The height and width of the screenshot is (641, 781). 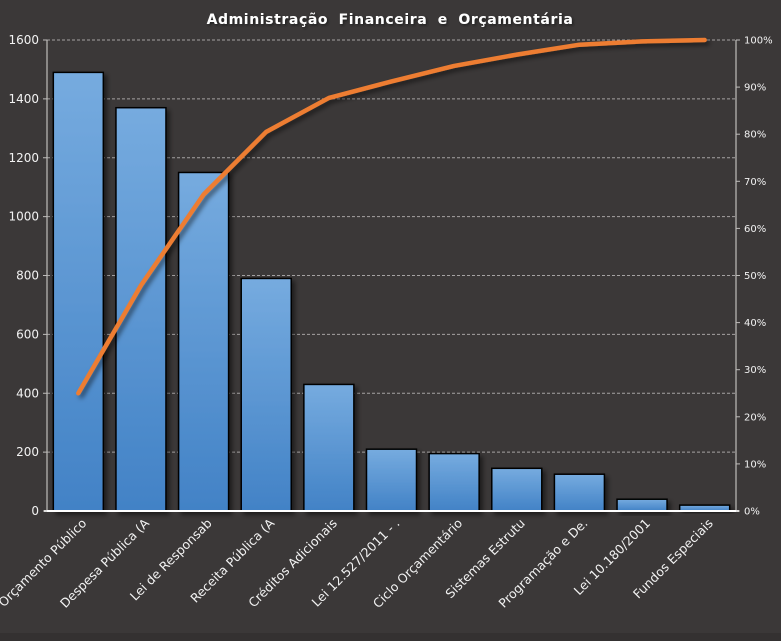 What do you see at coordinates (758, 41) in the screenshot?
I see `y-right-tick-label: 100%` at bounding box center [758, 41].